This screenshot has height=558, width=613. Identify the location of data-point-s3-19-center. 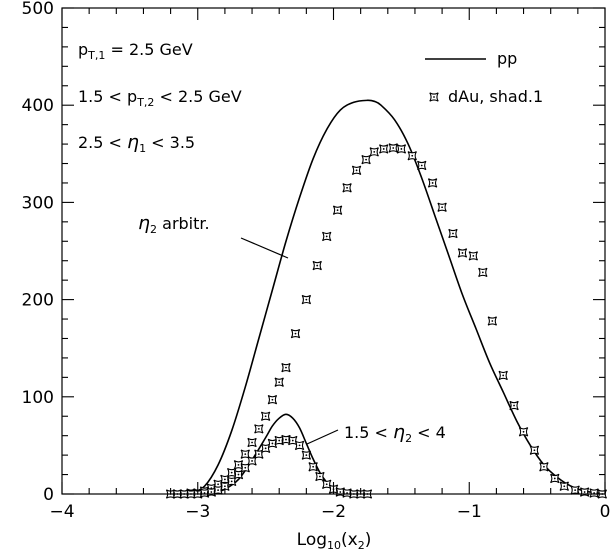
(306, 455).